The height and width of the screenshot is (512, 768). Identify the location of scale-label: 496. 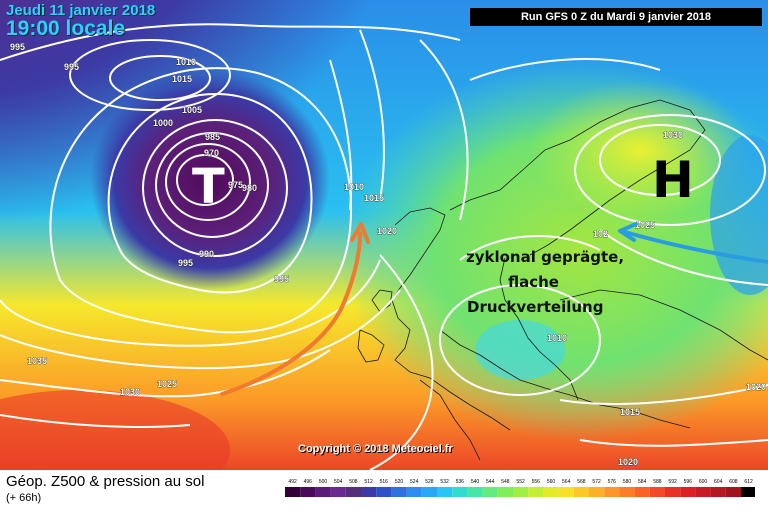
(308, 482).